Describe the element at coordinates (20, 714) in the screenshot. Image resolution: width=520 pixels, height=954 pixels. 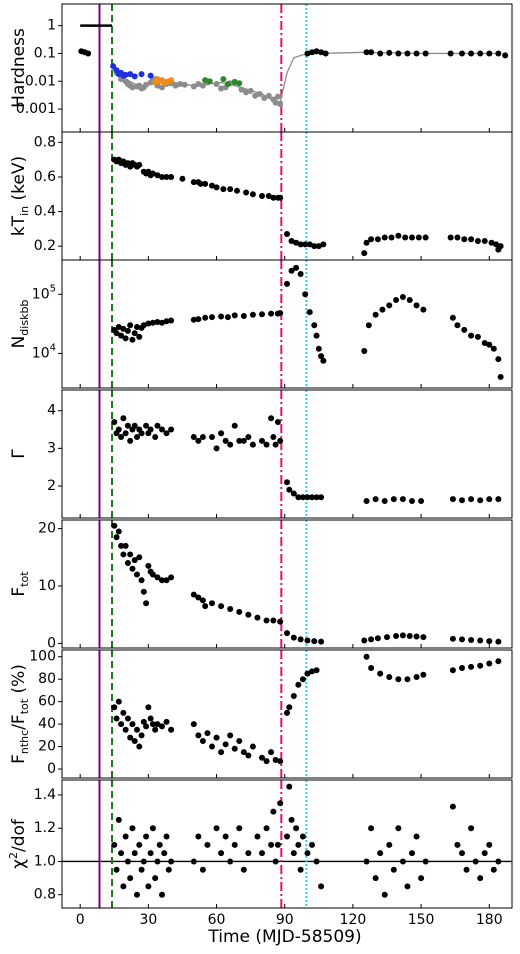
I see `Fnthc-y-axis-label: Fnthc/Ftot (%)` at that location.